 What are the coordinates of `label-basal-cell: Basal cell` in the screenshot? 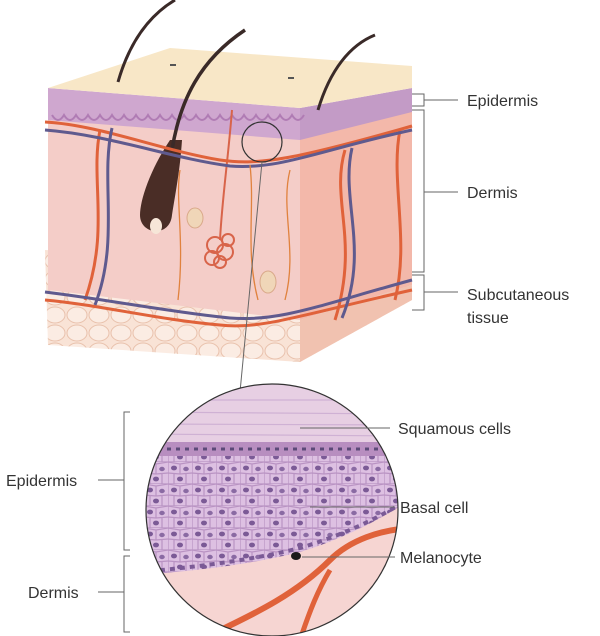 It's located at (434, 508).